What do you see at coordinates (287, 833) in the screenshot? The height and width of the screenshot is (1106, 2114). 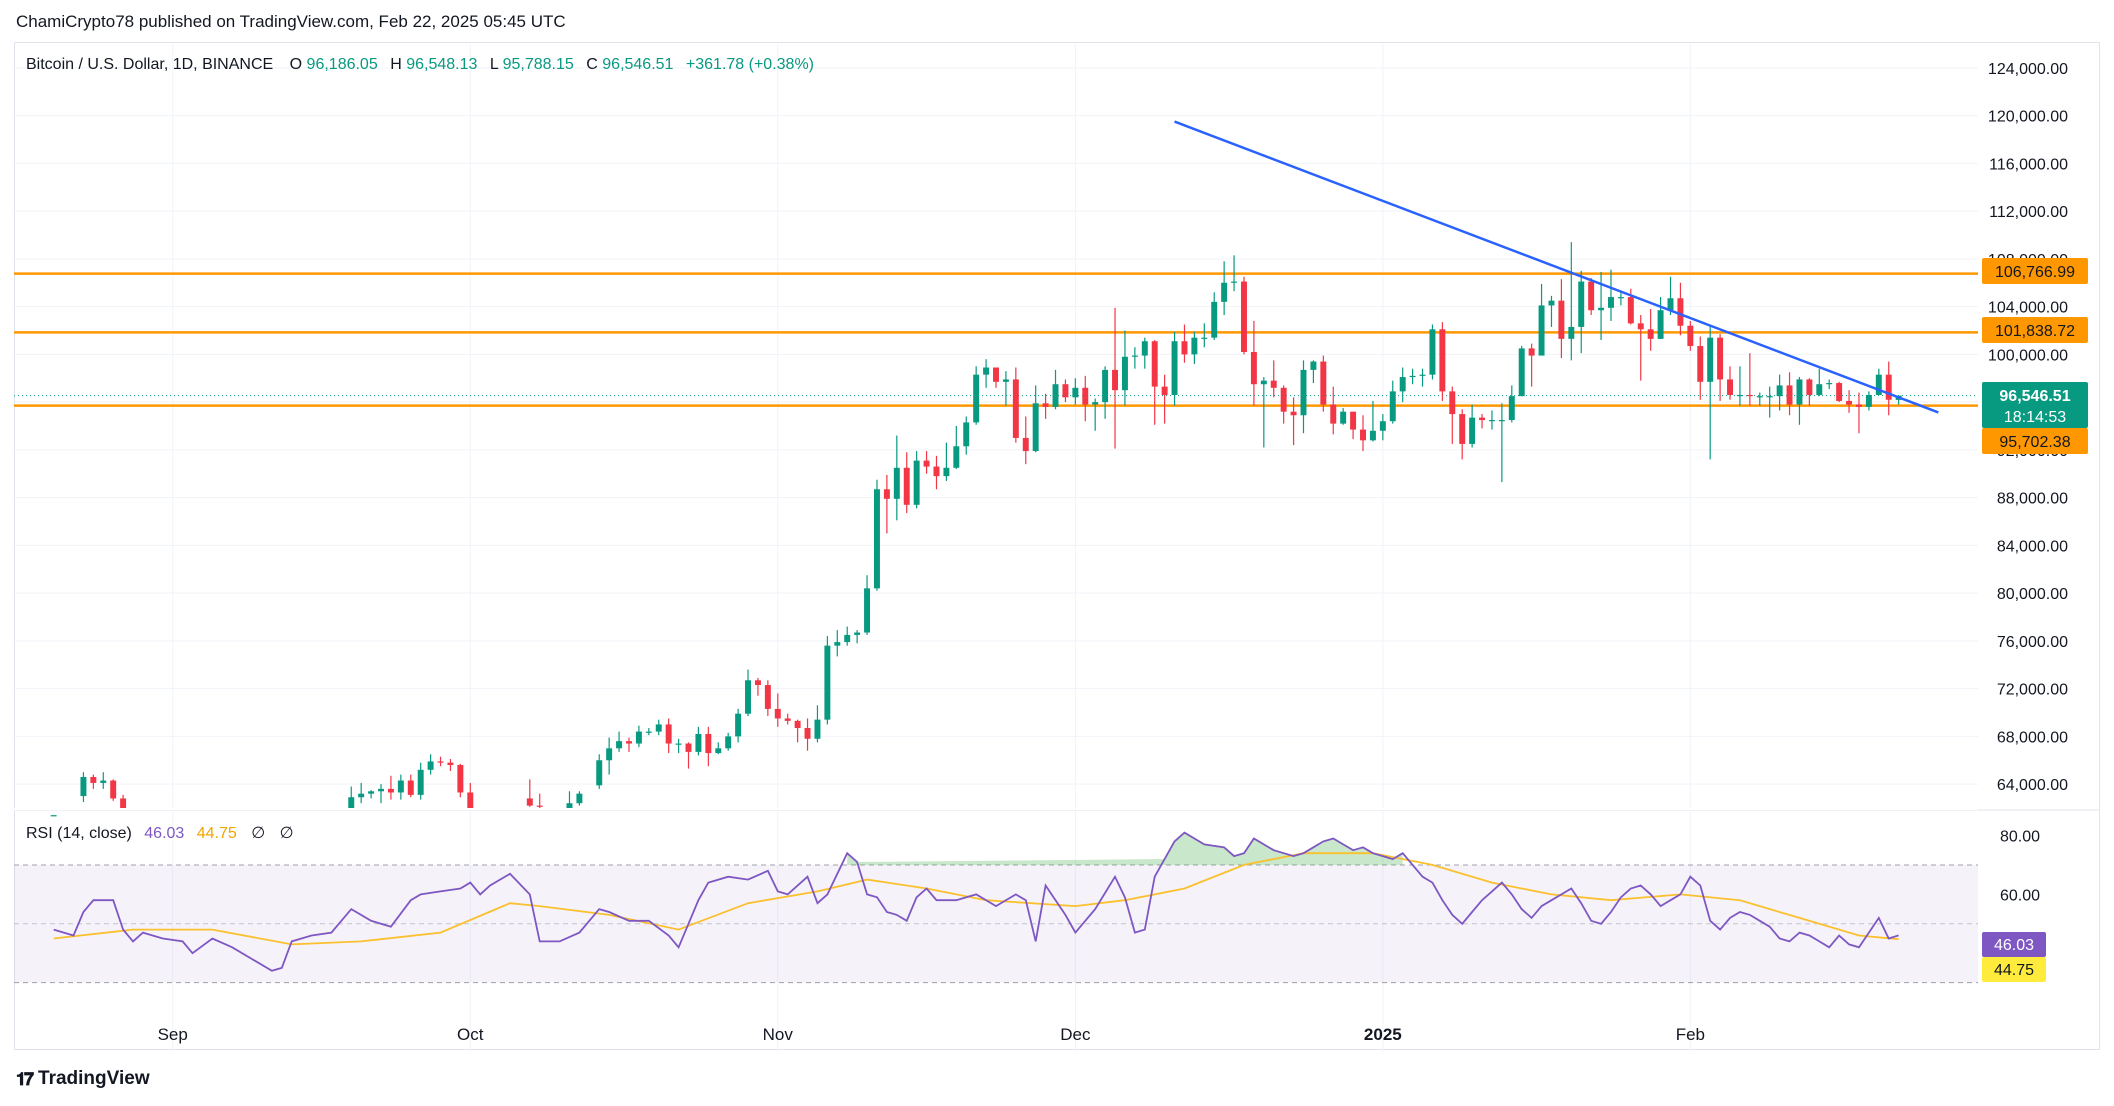 I see `rsi-legend-extra-2: ∅` at bounding box center [287, 833].